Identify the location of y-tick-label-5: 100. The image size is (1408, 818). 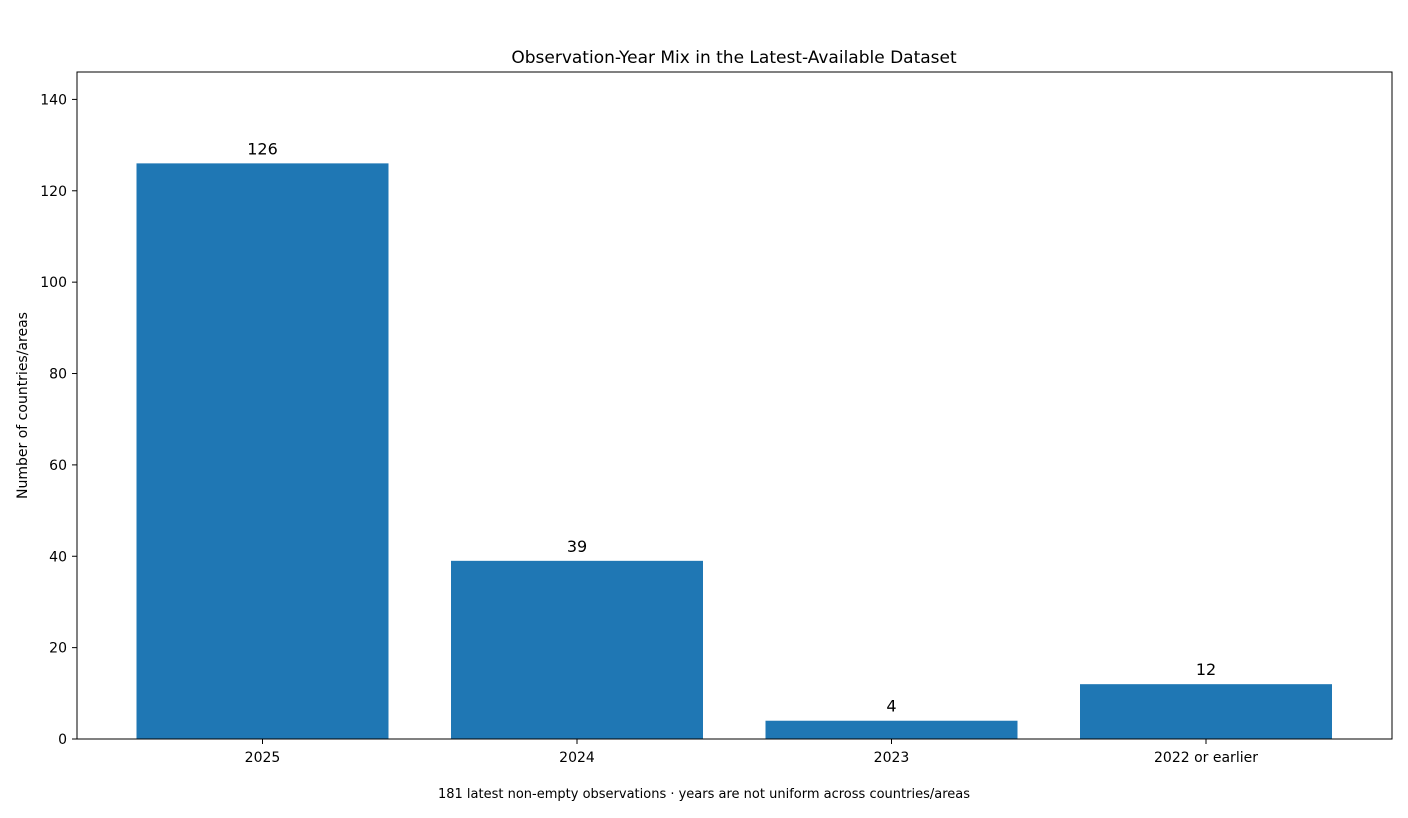
(53, 283).